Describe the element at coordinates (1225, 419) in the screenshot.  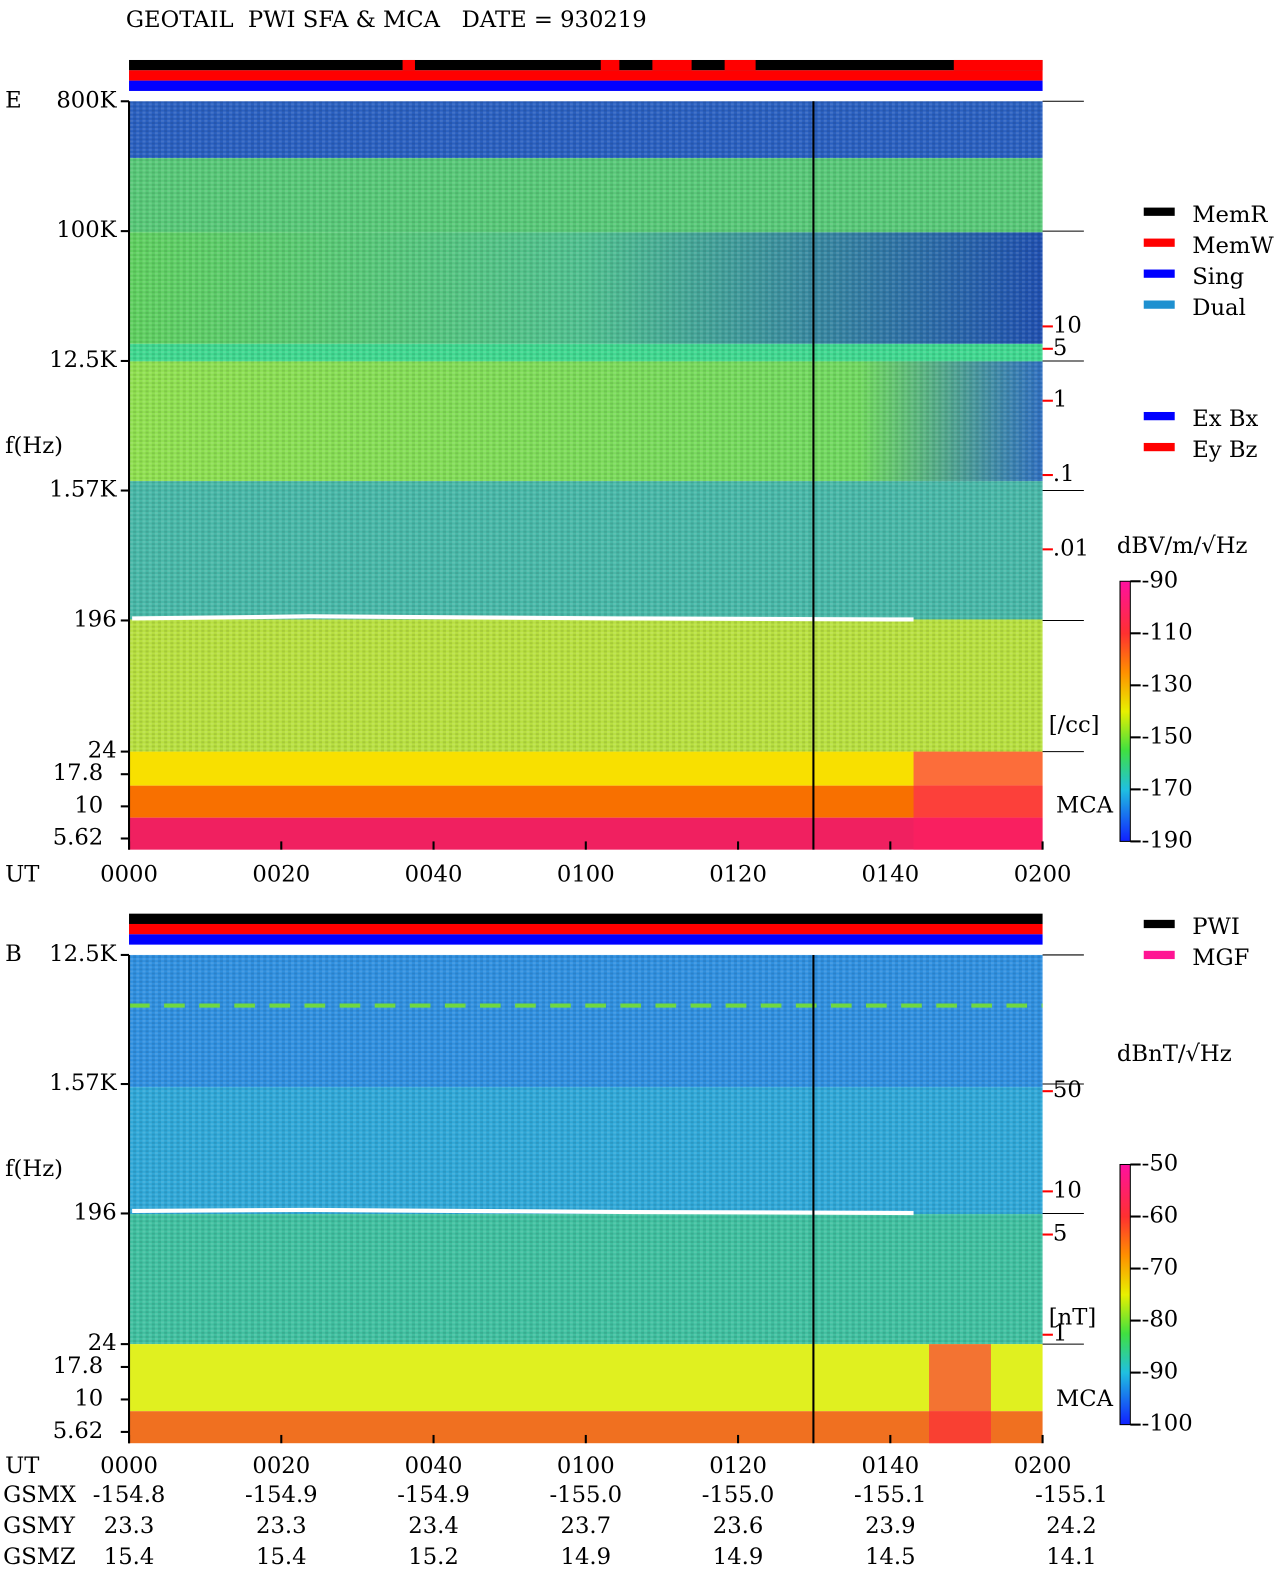
I see `legend-label: Ex Bx` at that location.